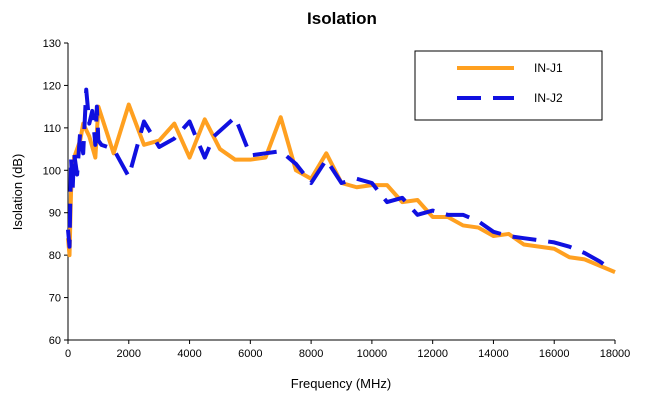 The image size is (645, 401). I want to click on legend-label-in-j1: IN-J1, so click(548, 68).